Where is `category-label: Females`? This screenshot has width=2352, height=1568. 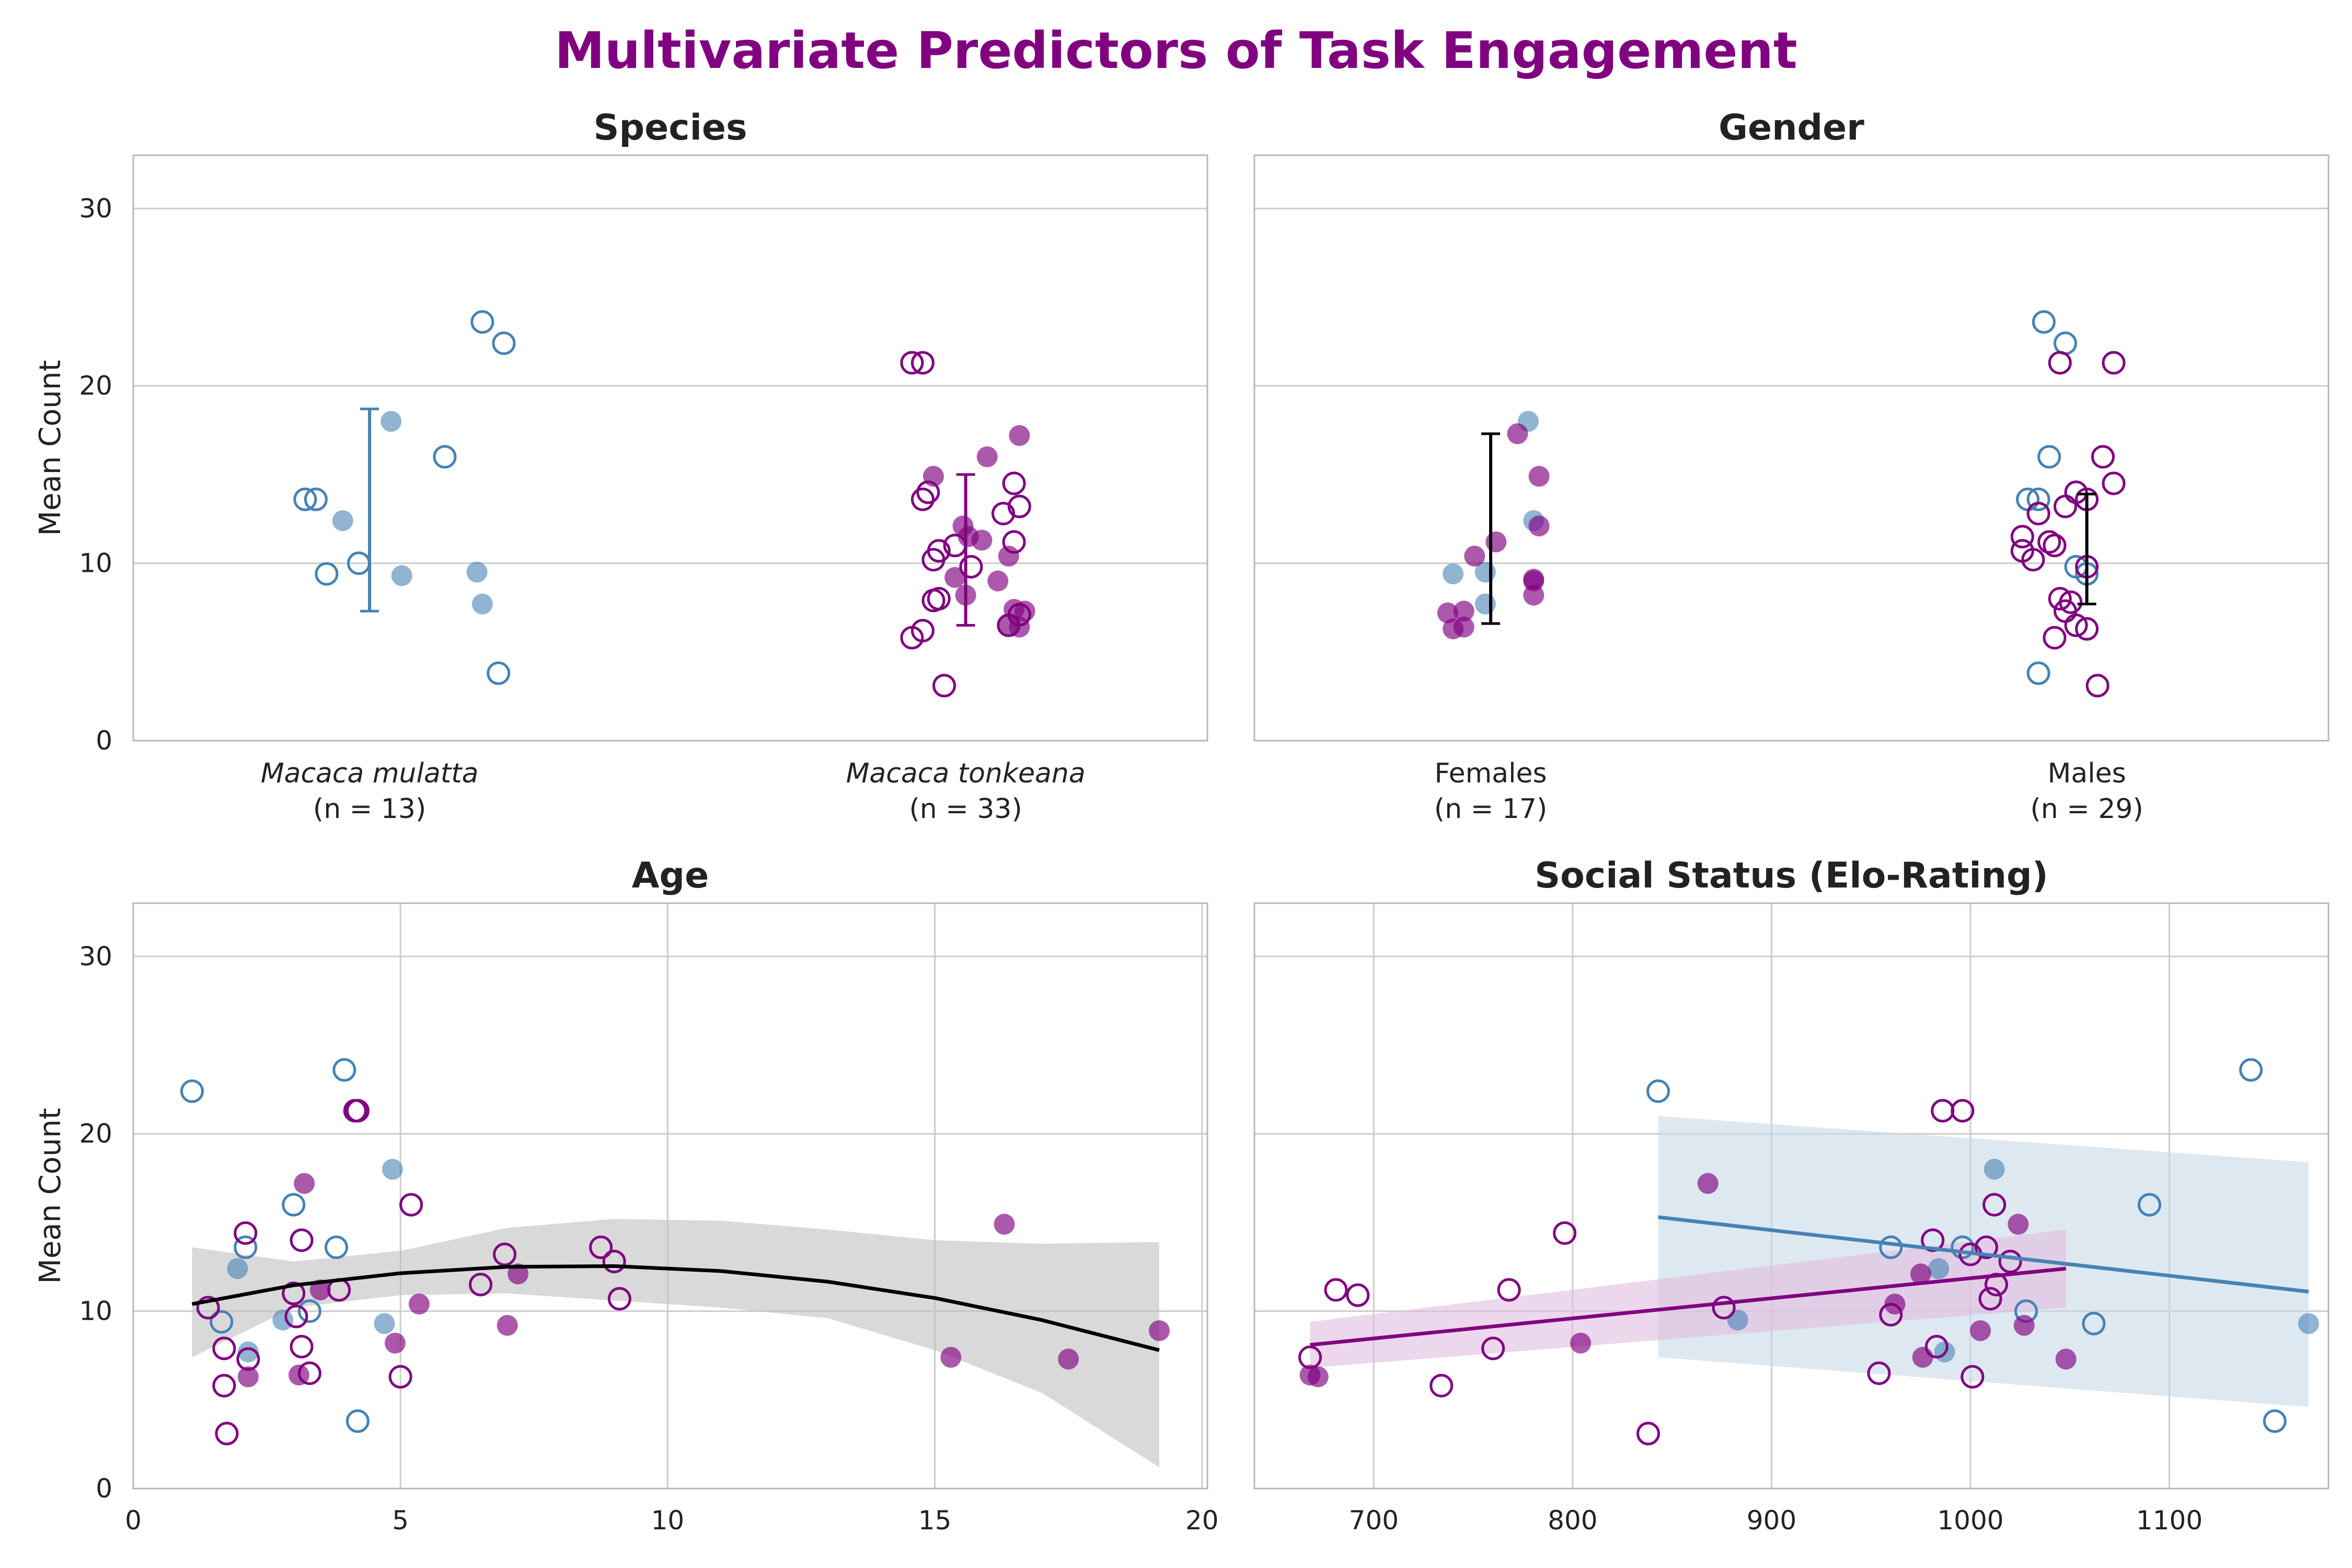 category-label: Females is located at coordinates (1491, 773).